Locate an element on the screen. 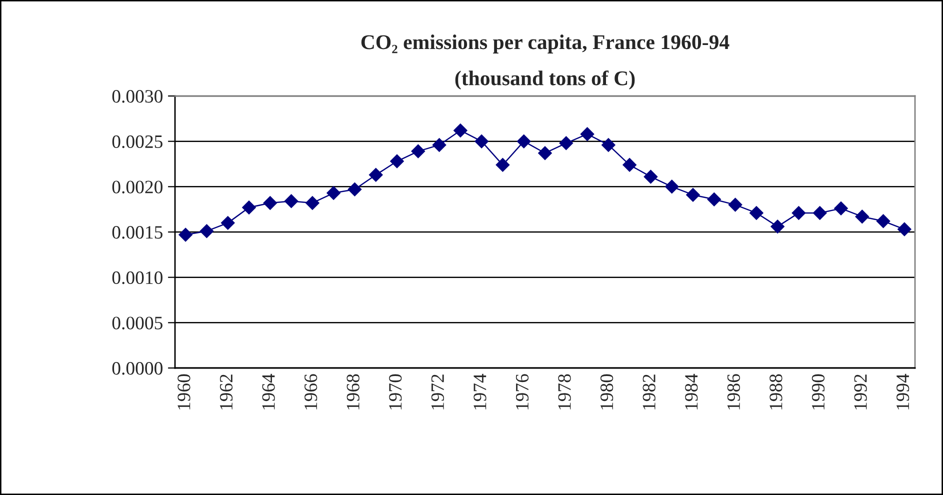 Image resolution: width=943 pixels, height=495 pixels. x-tick-label: 1992 is located at coordinates (860, 392).